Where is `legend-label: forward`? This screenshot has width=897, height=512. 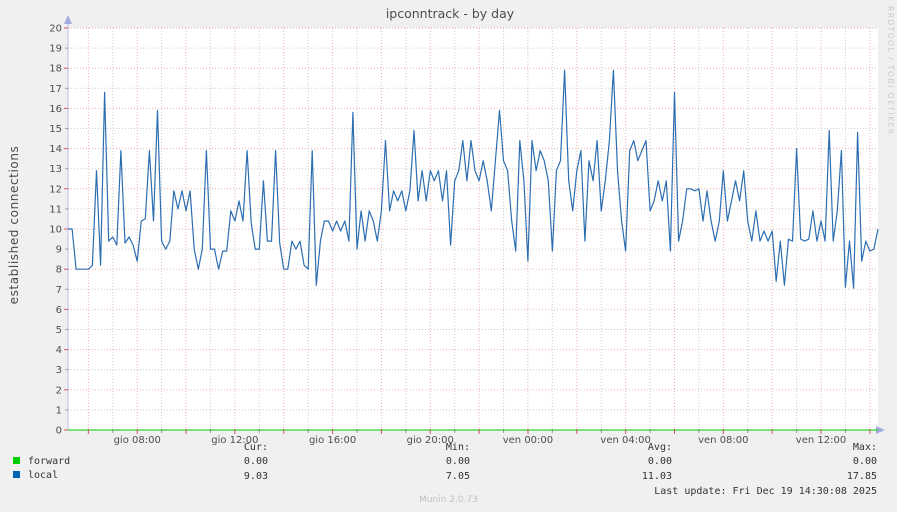
legend-label: forward is located at coordinates (49, 461).